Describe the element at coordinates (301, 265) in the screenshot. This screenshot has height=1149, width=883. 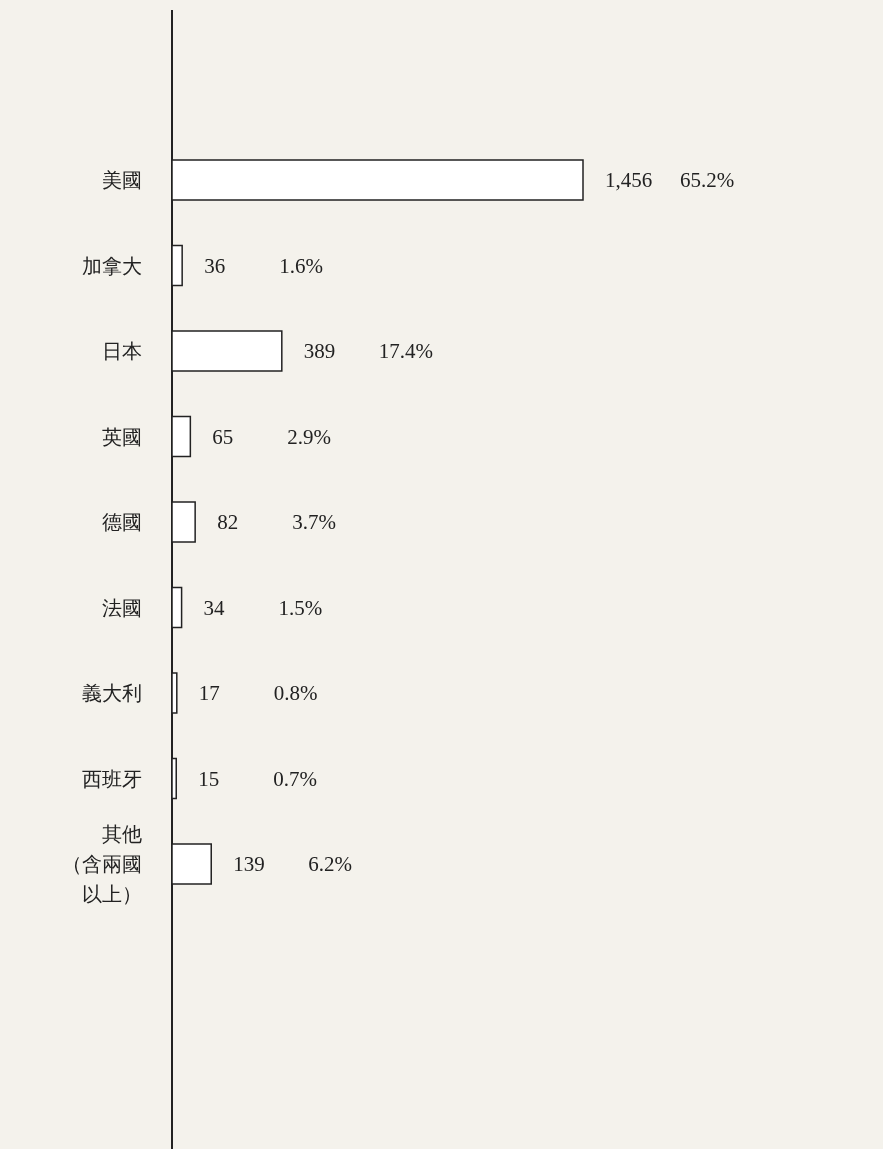
I see `annotation: 1.6%` at that location.